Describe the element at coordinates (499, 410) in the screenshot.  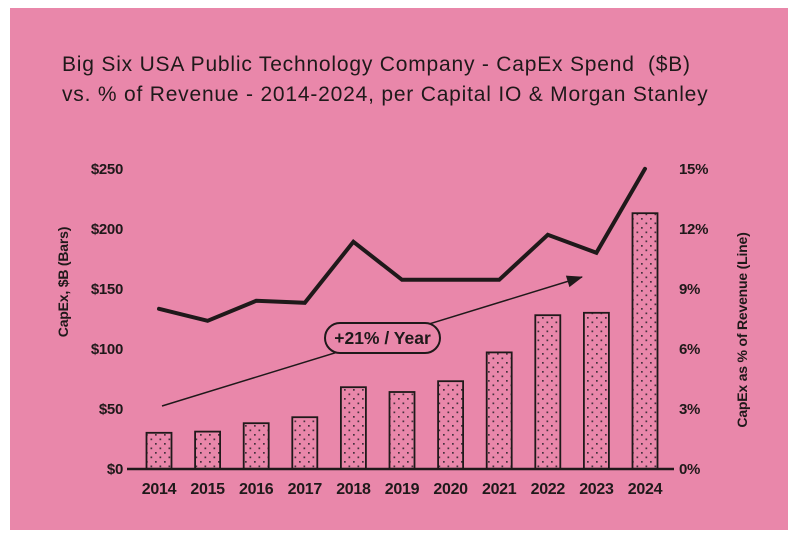
I see `bar-2021` at that location.